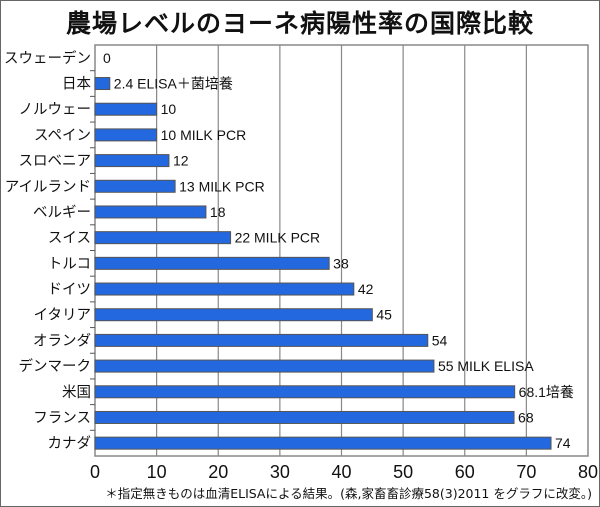  I want to click on category-label: デンマーク, so click(55, 366).